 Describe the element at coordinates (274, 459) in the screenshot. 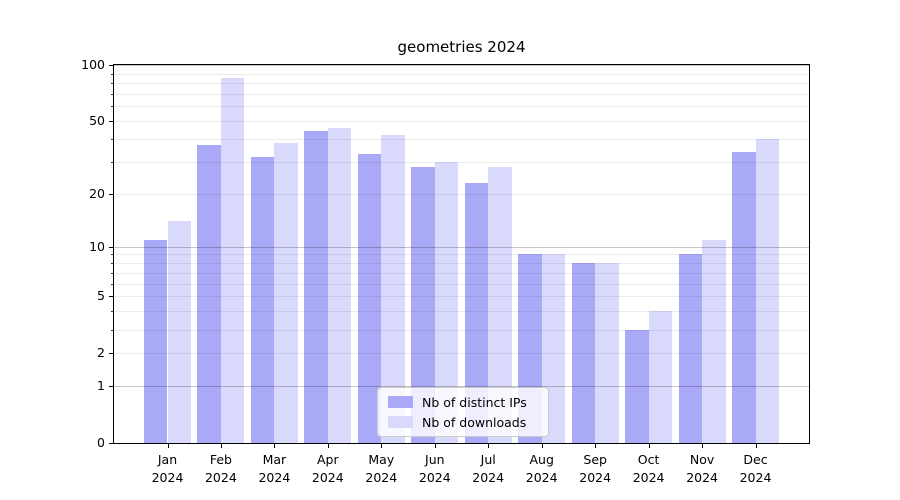

I see `x-tick-month: Mar` at that location.